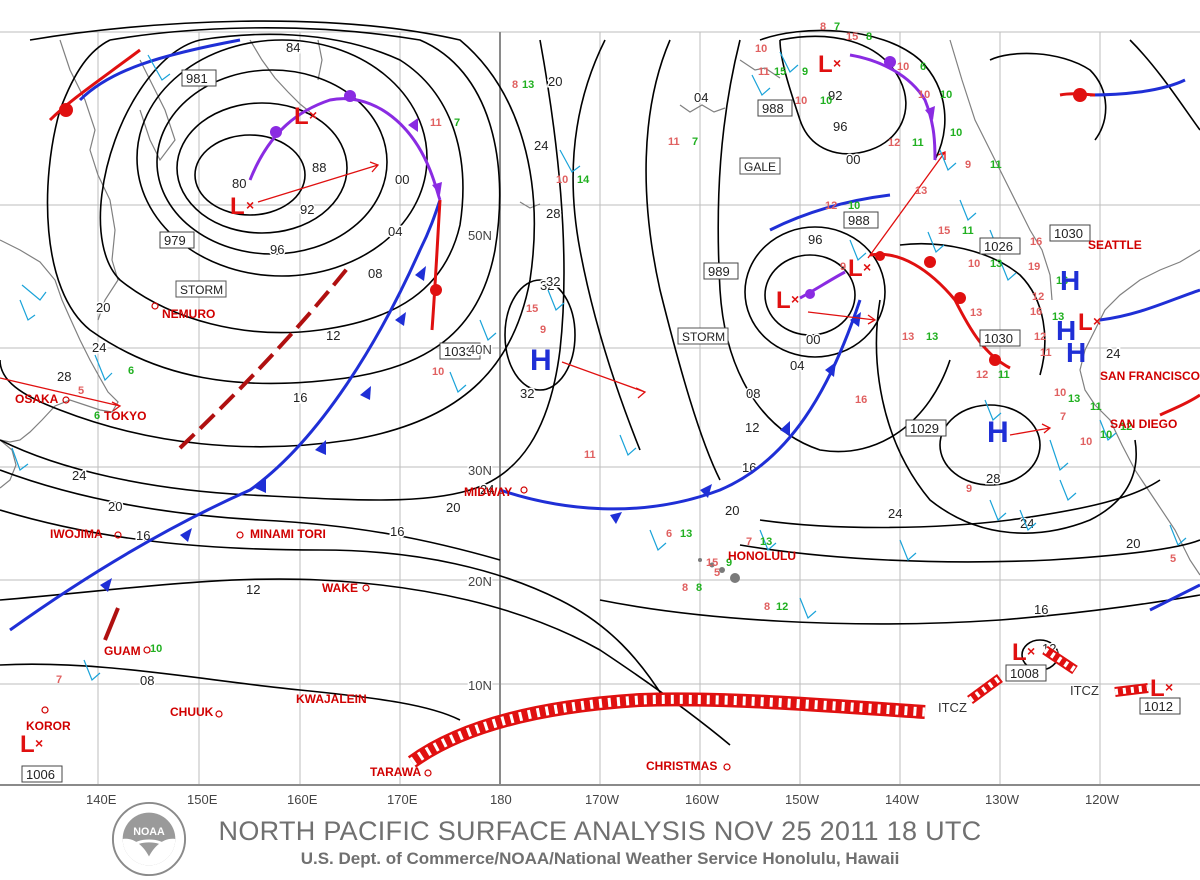 The image size is (1200, 880). Describe the element at coordinates (458, 351) in the screenshot. I see `svg-text: 1033` at that location.